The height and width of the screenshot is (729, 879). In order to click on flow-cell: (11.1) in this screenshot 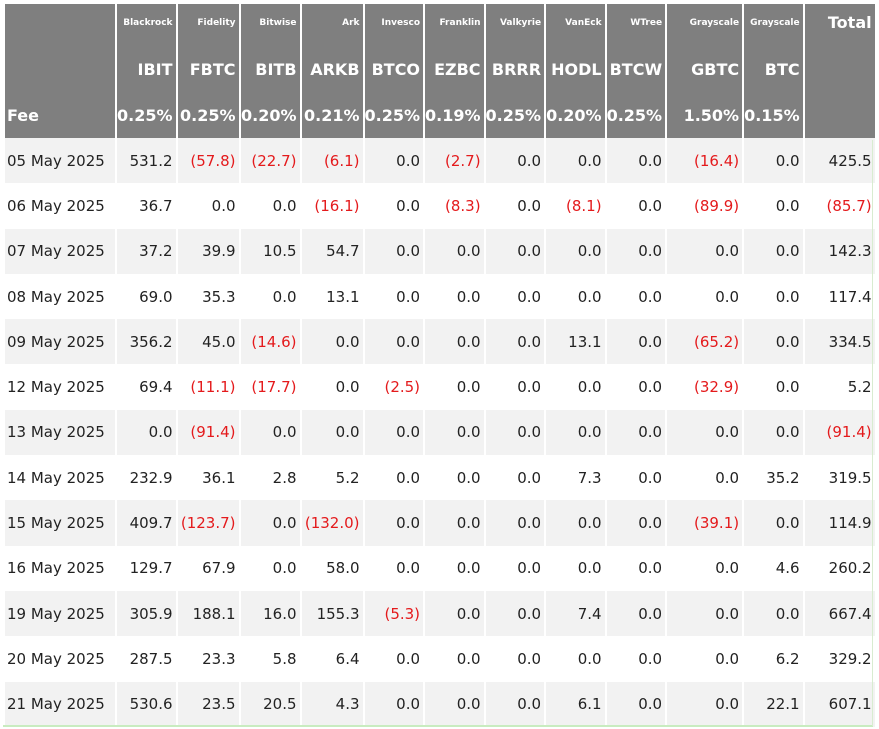, I will do `click(208, 387)`.